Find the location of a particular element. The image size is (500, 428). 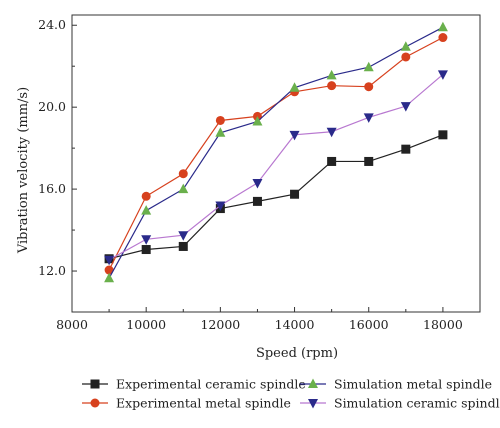

legend-label: Simulation metal spindle is located at coordinates (413, 384).